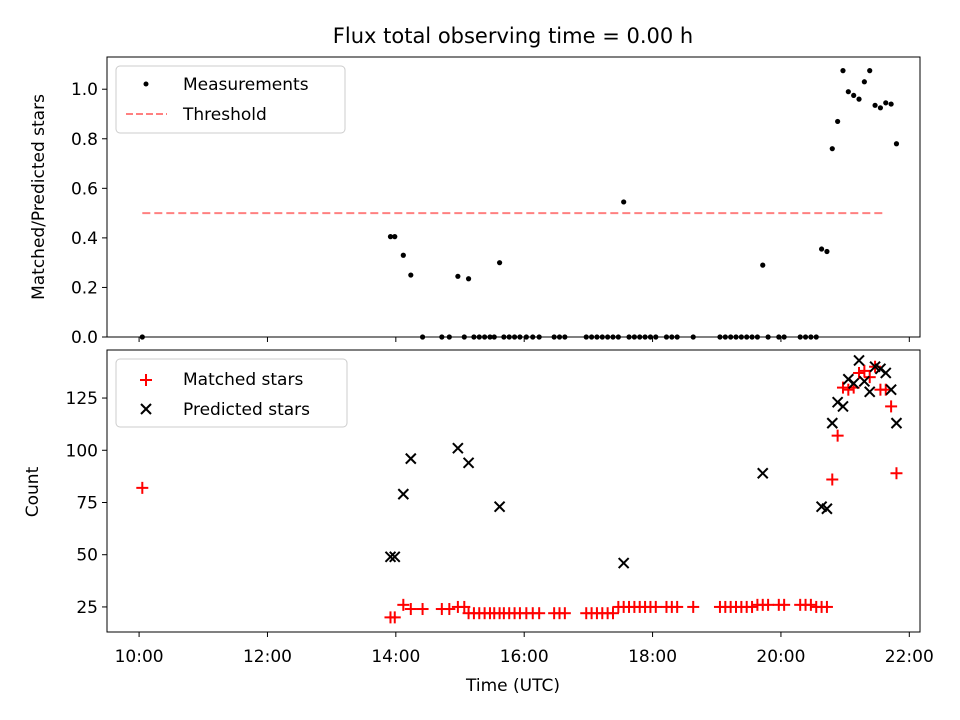 The height and width of the screenshot is (720, 960). I want to click on bottom-ytick-label: 25, so click(87, 608).